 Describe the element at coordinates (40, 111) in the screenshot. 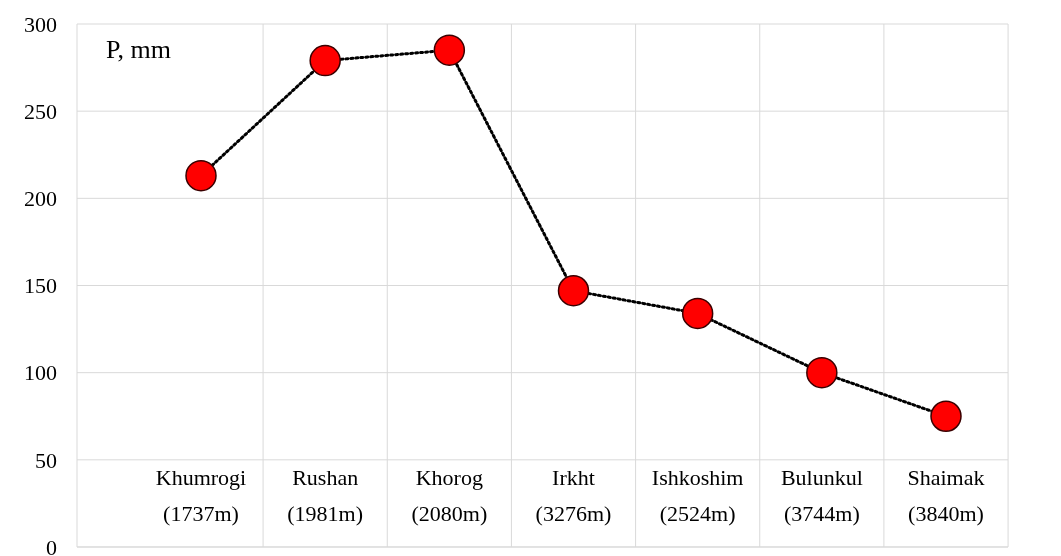

I see `y-tick-label: 250` at that location.